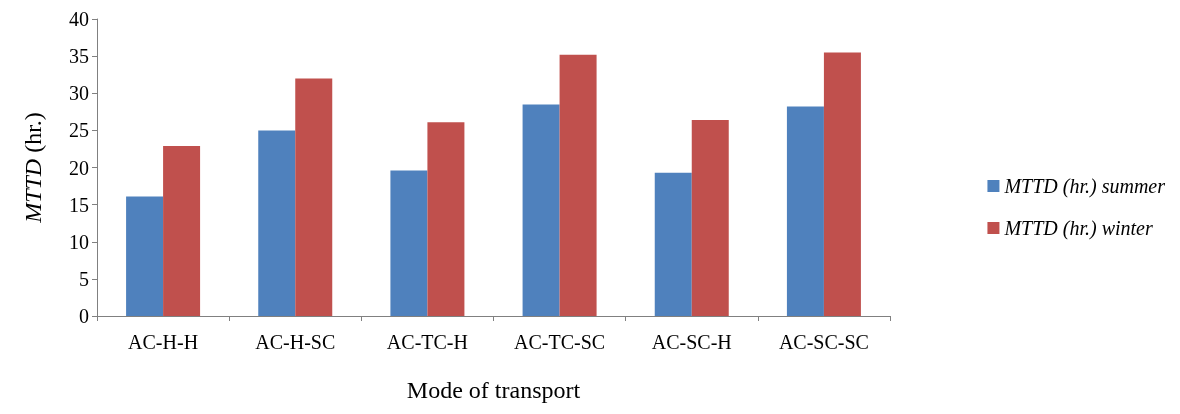 This screenshot has height=414, width=1180. What do you see at coordinates (79, 241) in the screenshot?
I see `y-tick-label: 10` at bounding box center [79, 241].